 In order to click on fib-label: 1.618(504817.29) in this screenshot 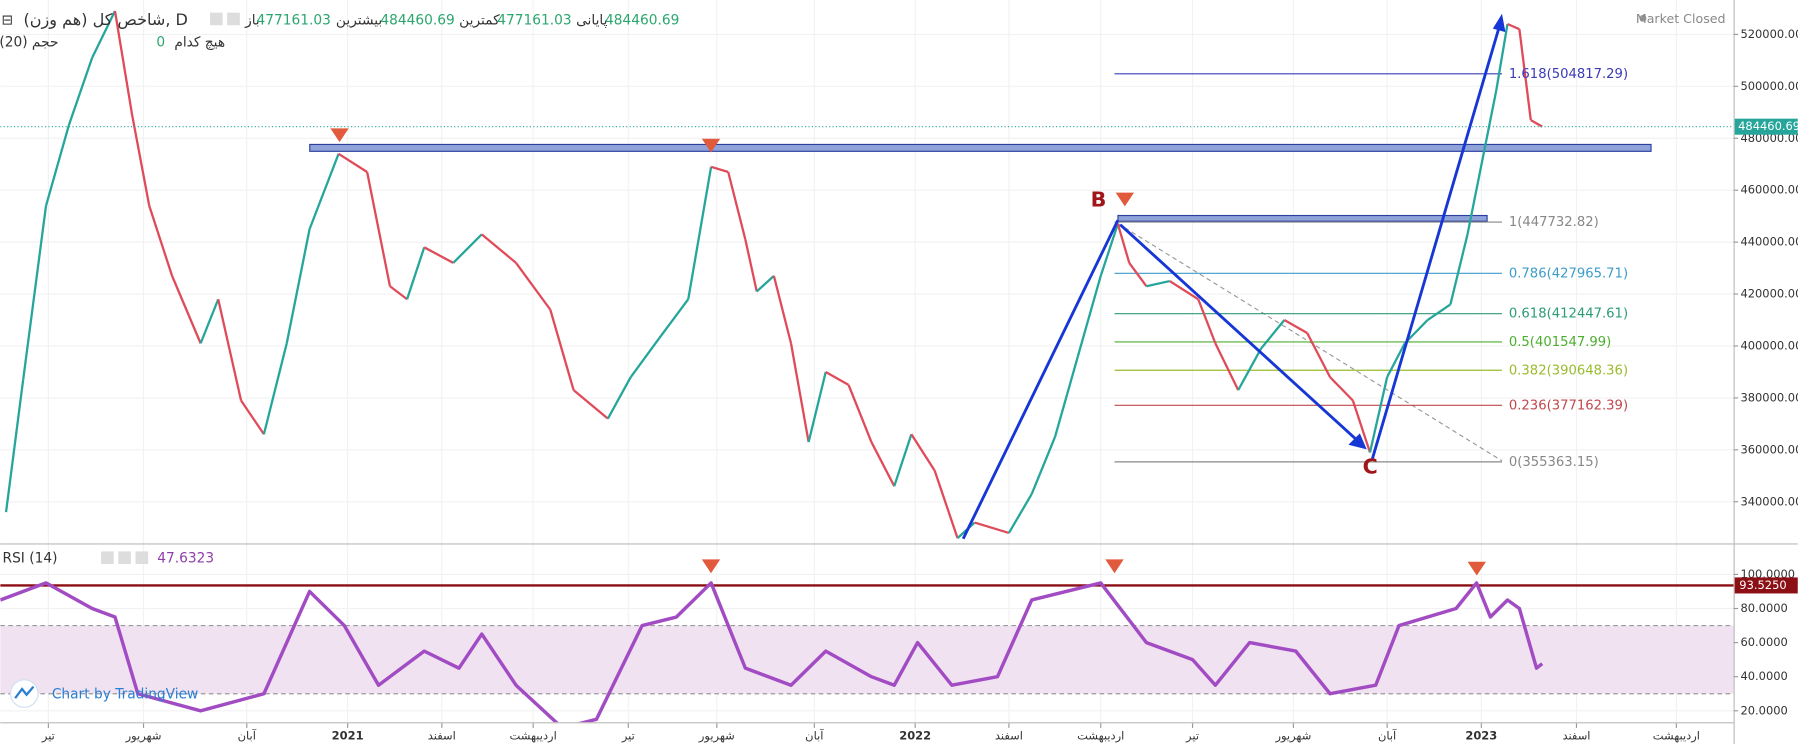, I will do `click(1568, 74)`.